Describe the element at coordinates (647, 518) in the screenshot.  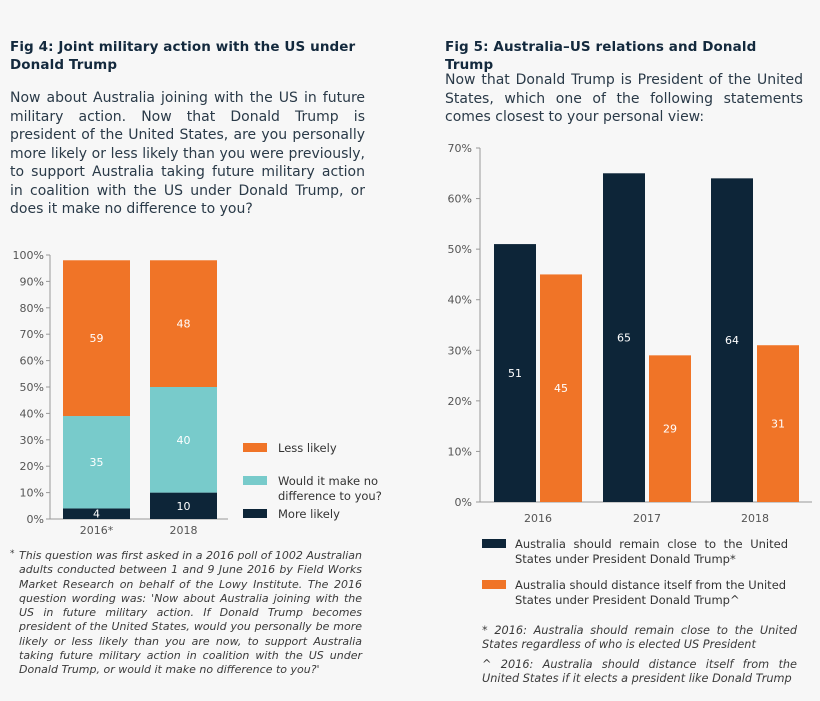
I see `x-tick-label: 2017` at that location.